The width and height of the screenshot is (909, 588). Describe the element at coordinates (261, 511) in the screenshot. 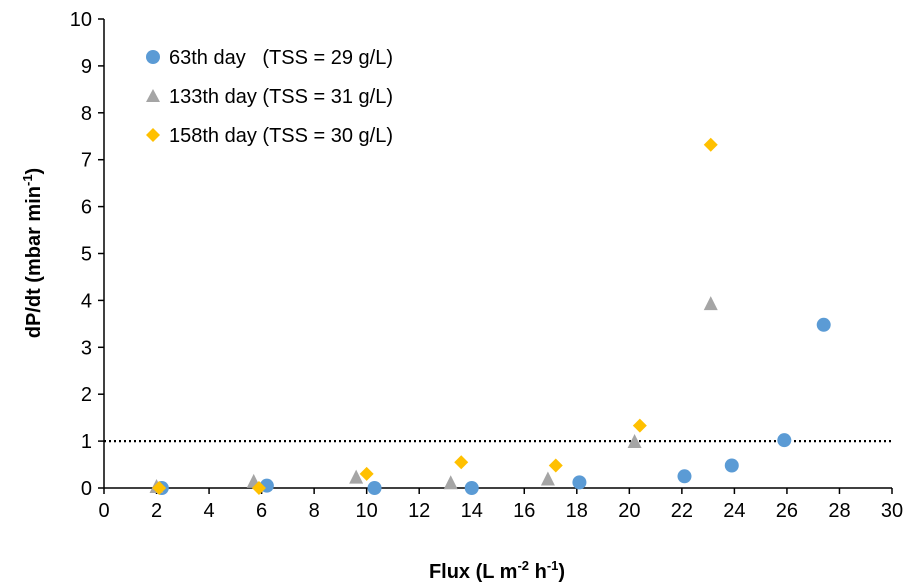

I see `x-tick-label: 6` at that location.